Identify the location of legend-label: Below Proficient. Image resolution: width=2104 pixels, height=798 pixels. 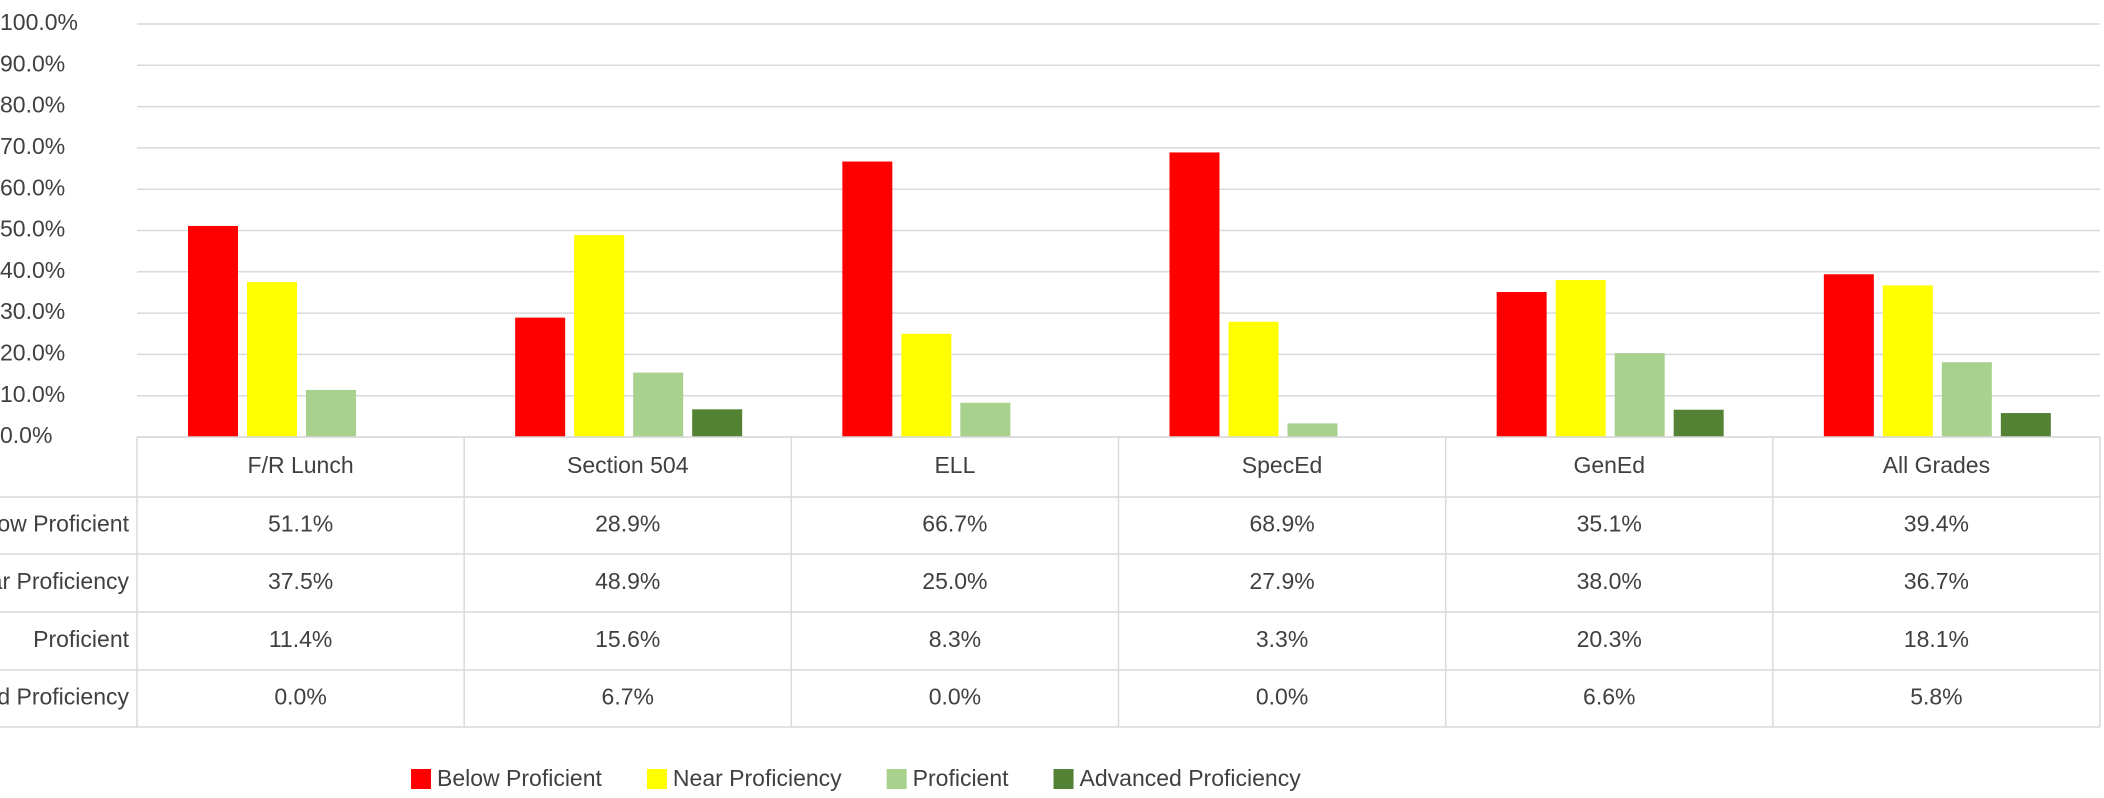
(520, 778).